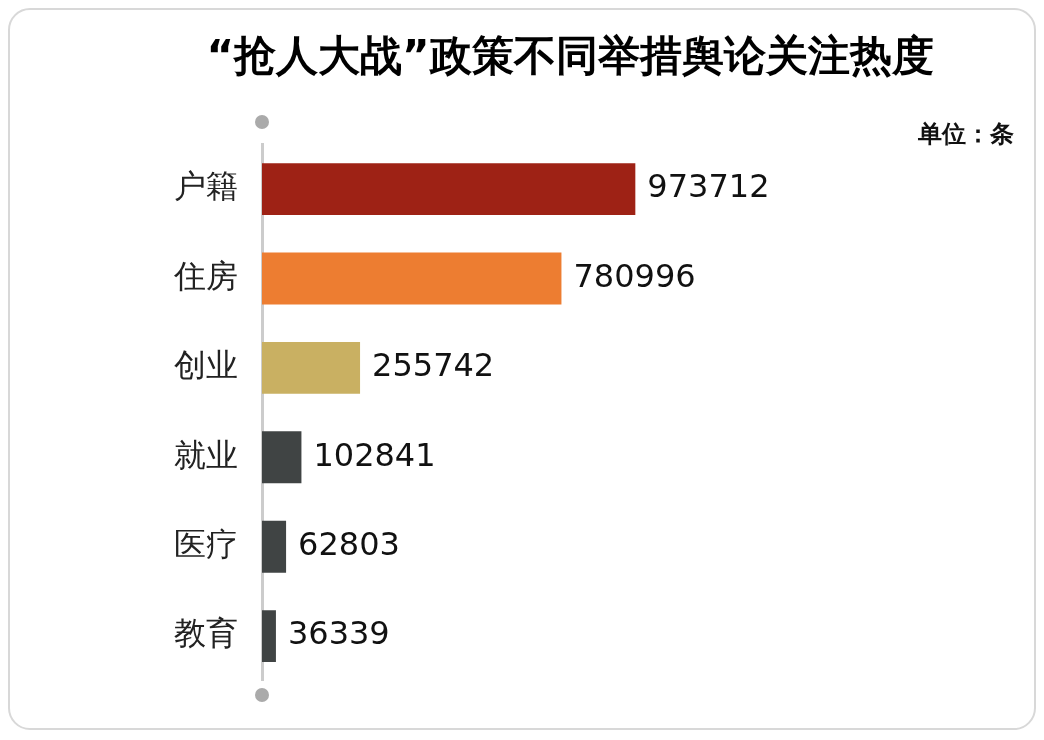 This screenshot has width=1044, height=740. What do you see at coordinates (206, 544) in the screenshot?
I see `y-tick-label: 医疗` at bounding box center [206, 544].